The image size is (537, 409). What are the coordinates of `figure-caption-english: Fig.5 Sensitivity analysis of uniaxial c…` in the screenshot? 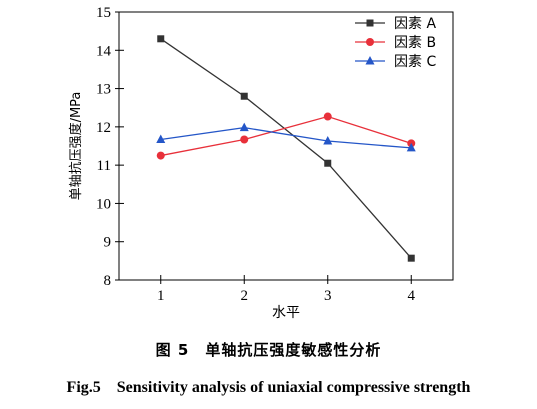 It's located at (268, 387).